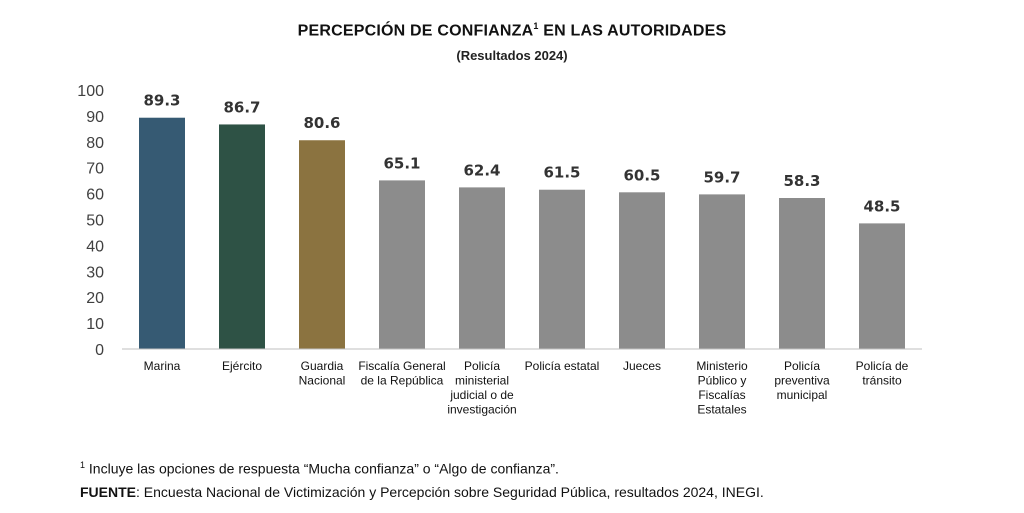 The image size is (1024, 513). Describe the element at coordinates (882, 381) in the screenshot. I see `category-label-line: tránsito` at that location.